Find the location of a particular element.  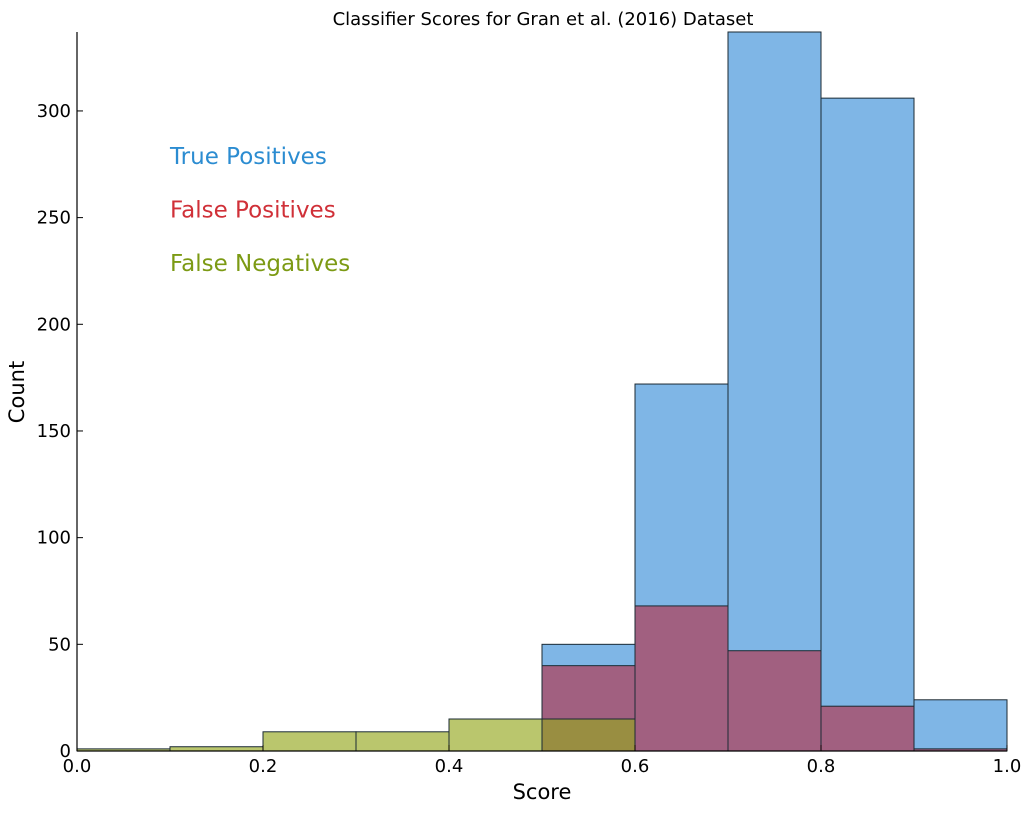

y-tick-label: 200 is located at coordinates (54, 324).